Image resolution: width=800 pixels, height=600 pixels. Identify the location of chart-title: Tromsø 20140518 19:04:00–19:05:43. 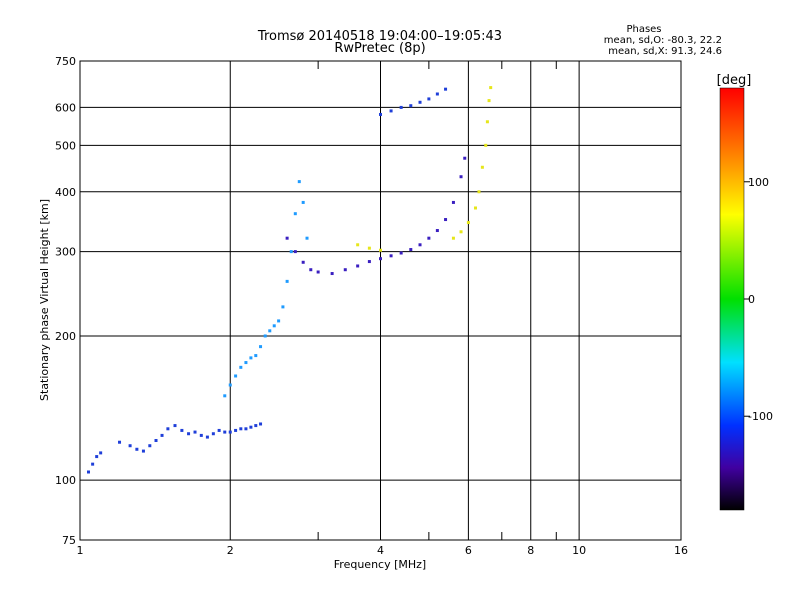
(379, 36).